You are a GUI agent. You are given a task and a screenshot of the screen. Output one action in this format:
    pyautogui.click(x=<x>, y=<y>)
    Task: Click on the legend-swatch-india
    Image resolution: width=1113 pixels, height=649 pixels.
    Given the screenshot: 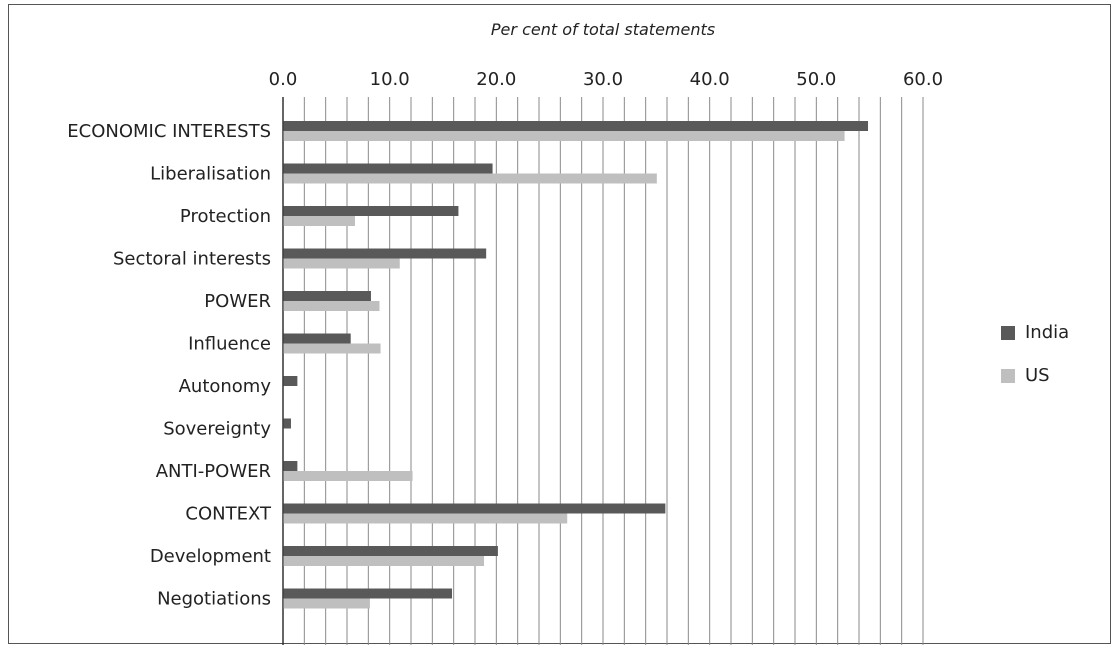 What is the action you would take?
    pyautogui.click(x=1008, y=333)
    